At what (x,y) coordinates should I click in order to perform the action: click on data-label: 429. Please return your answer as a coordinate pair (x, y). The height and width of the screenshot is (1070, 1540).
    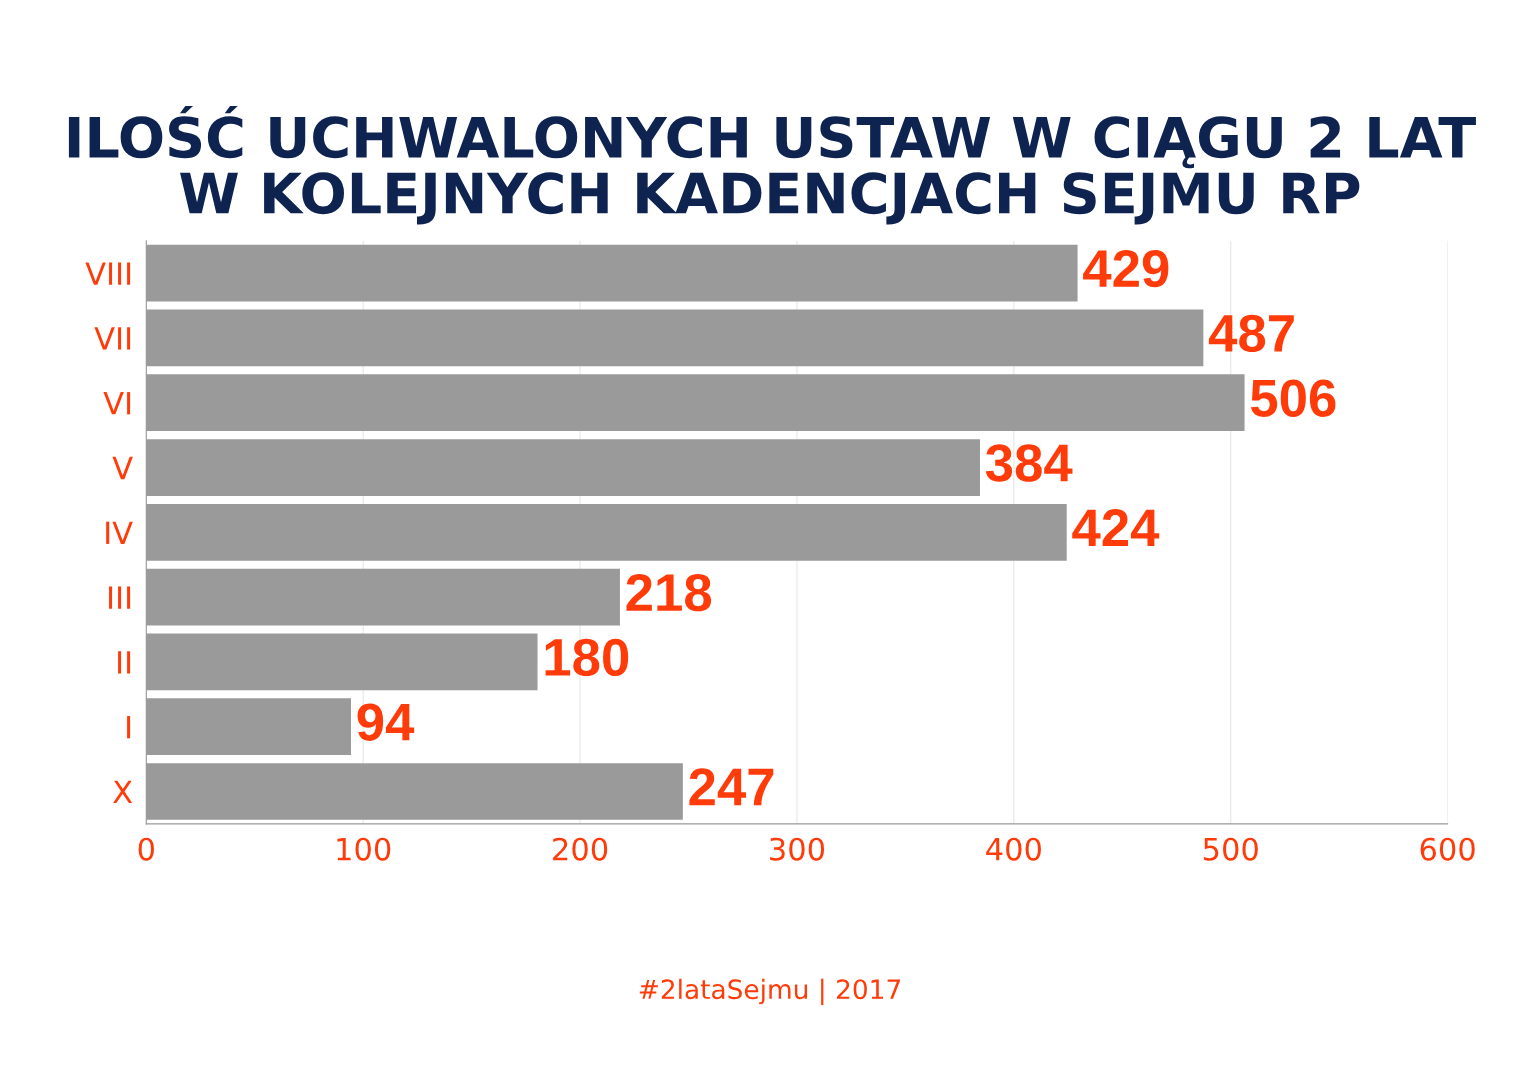
    Looking at the image, I should click on (1126, 268).